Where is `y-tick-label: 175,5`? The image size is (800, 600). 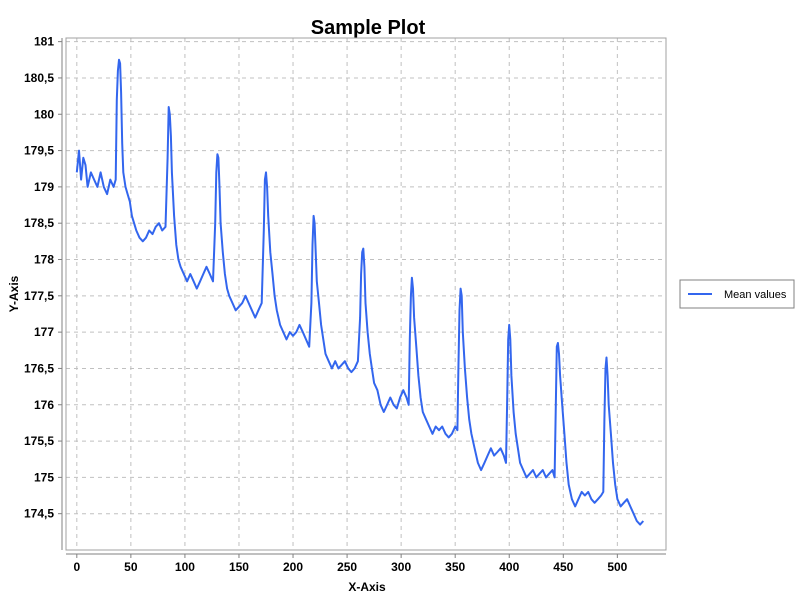 y-tick-label: 175,5 is located at coordinates (39, 441).